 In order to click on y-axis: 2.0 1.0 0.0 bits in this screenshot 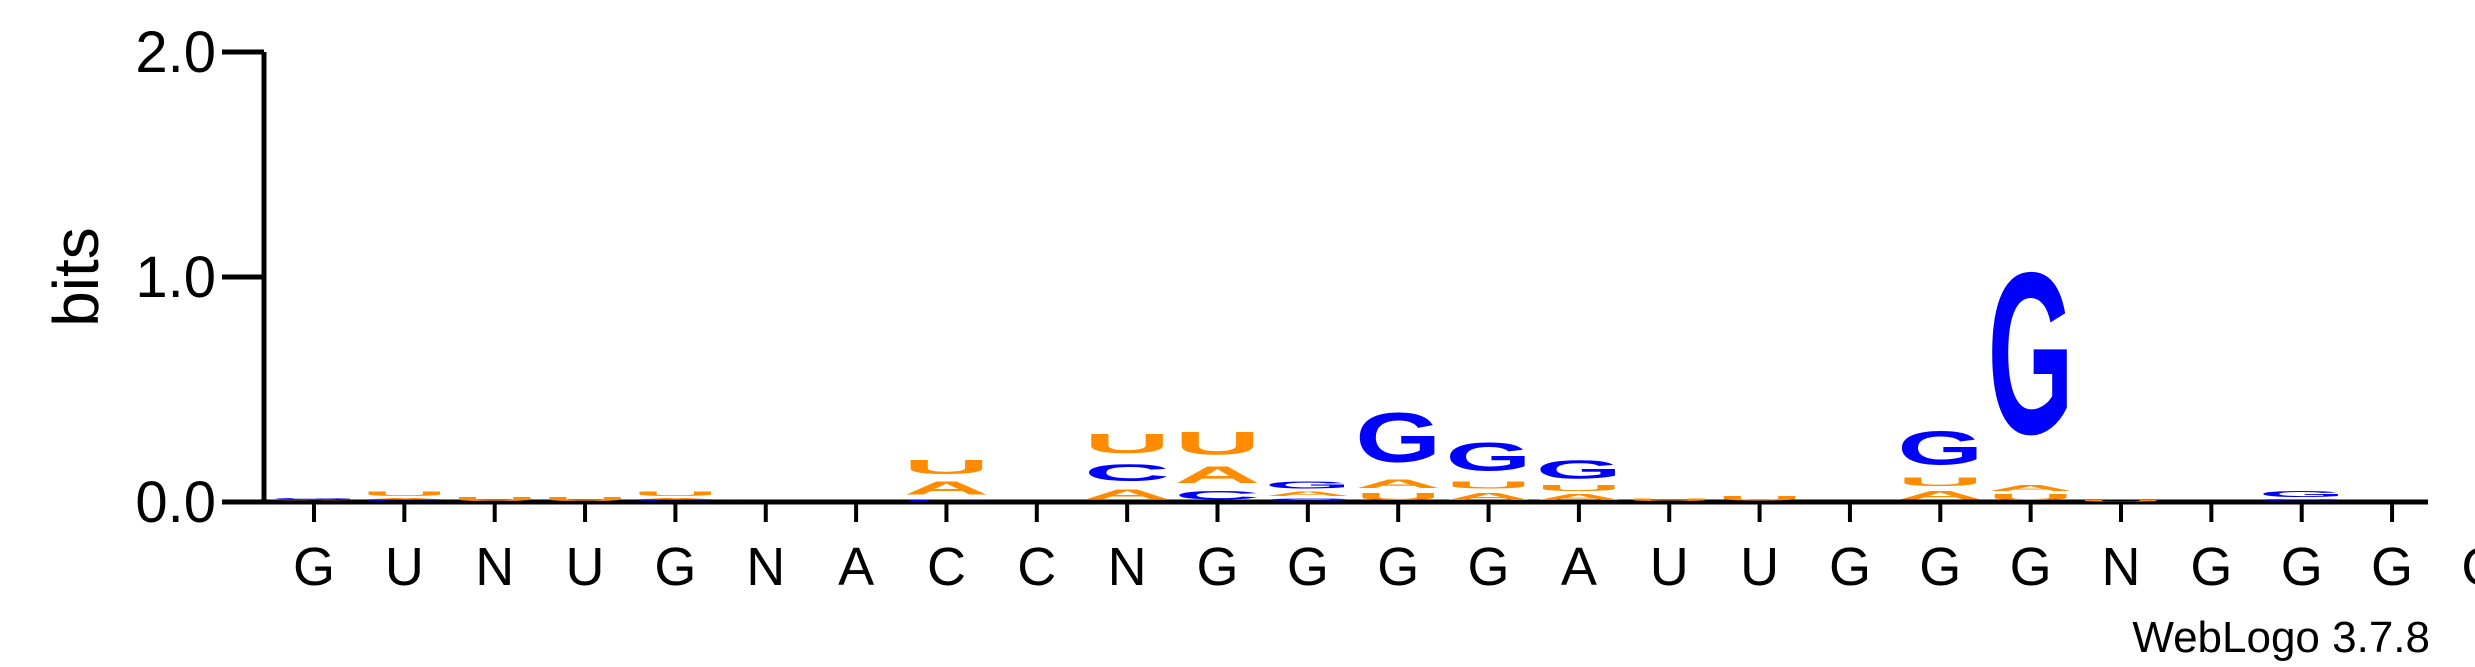, I will do `click(152, 277)`.